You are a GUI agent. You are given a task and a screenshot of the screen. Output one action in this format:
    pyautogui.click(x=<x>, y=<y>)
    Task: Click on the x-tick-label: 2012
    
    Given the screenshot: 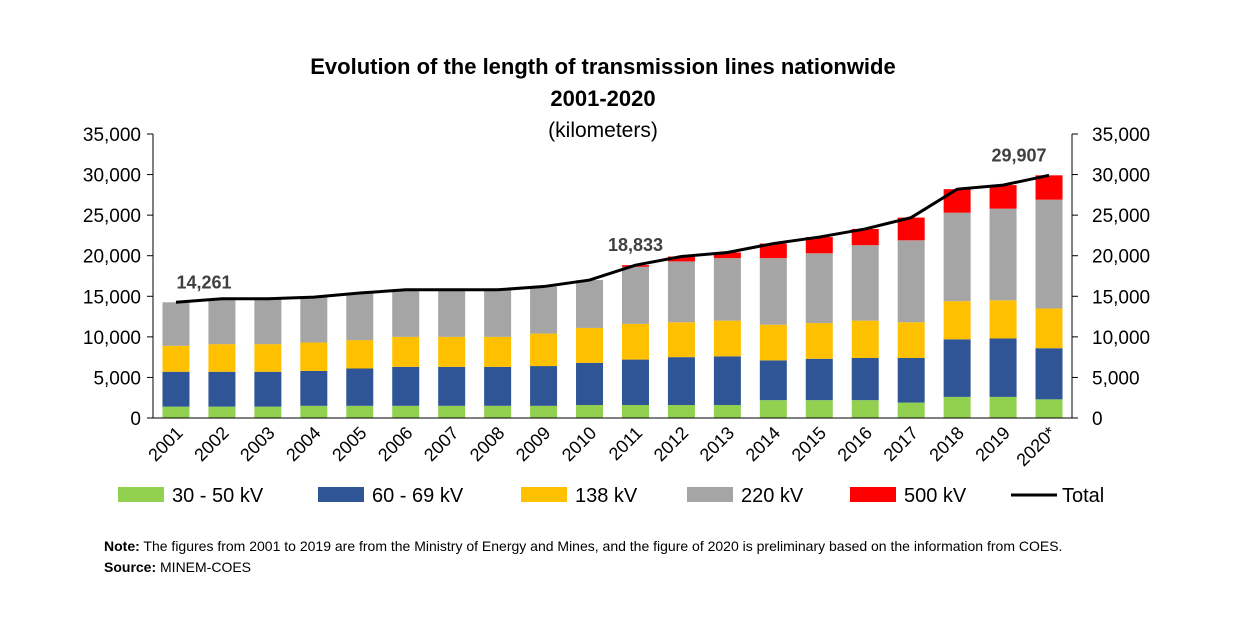 What is the action you would take?
    pyautogui.click(x=671, y=444)
    